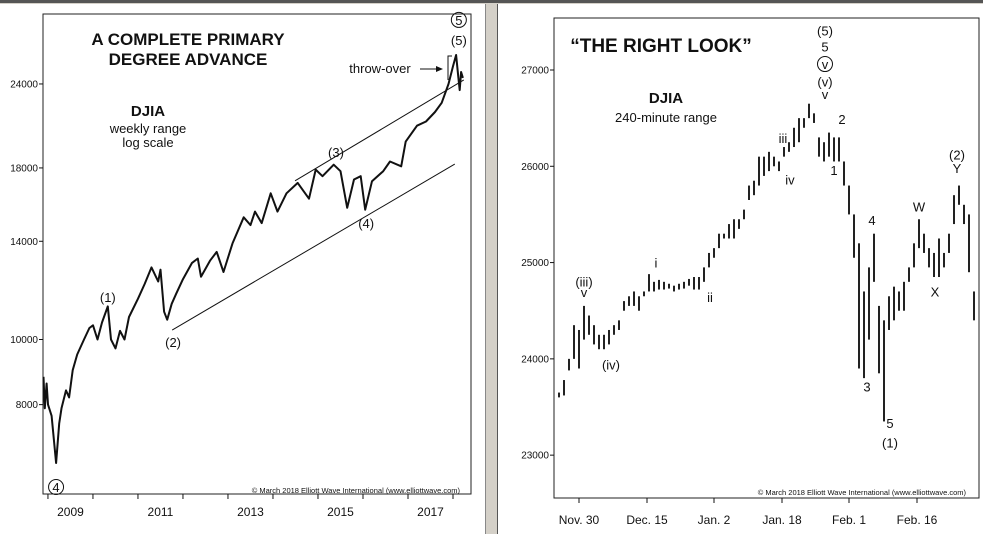 This screenshot has width=983, height=534. I want to click on wave-label: W, so click(919, 207).